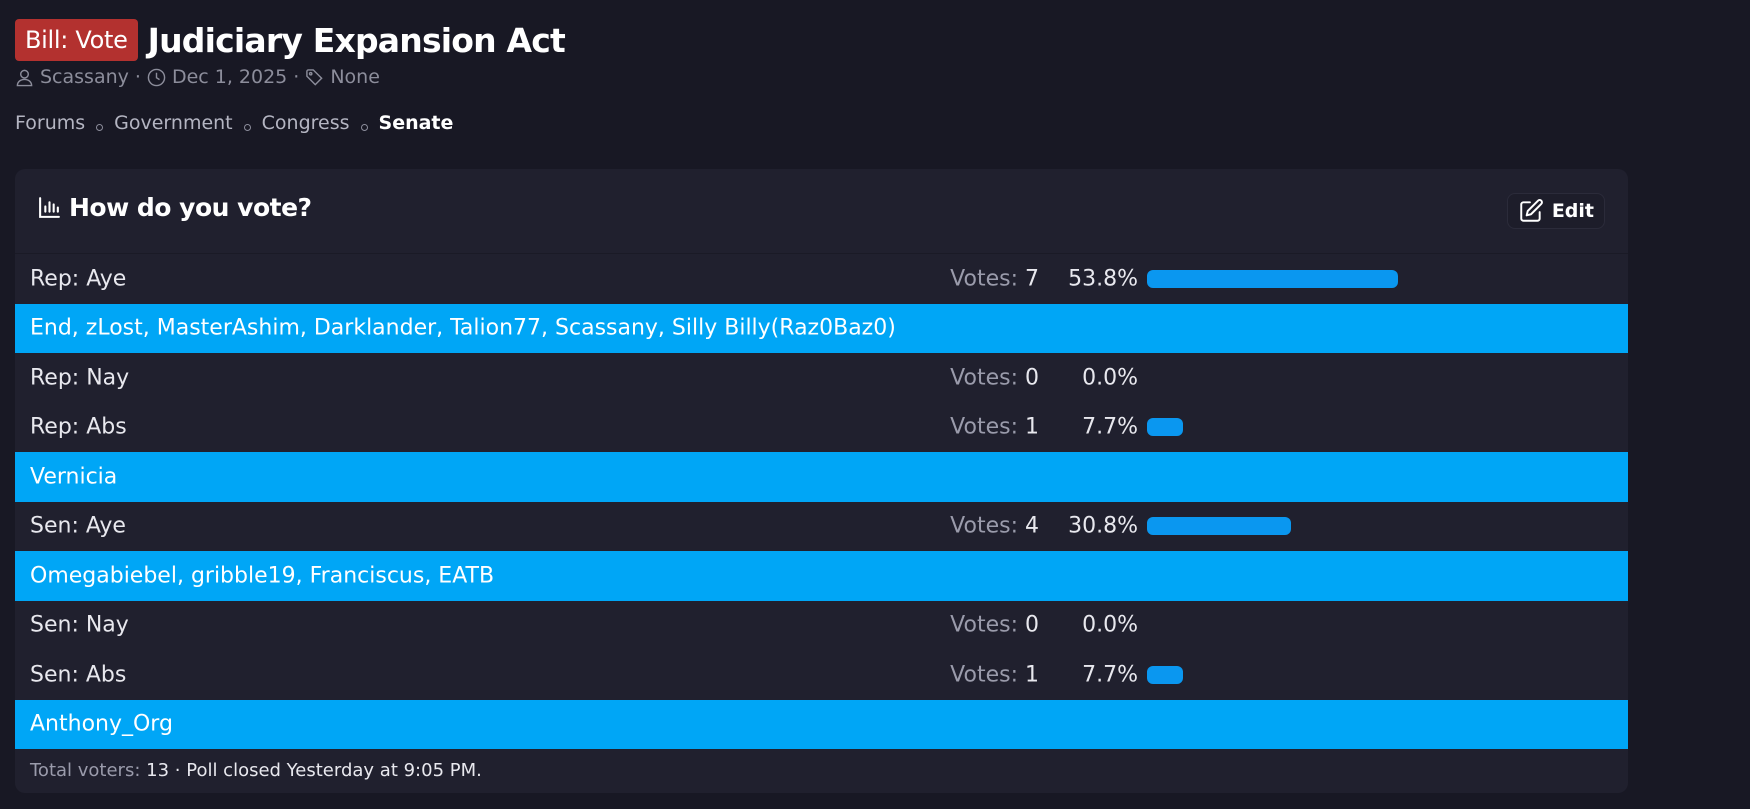 This screenshot has width=1750, height=809. What do you see at coordinates (76, 40) in the screenshot?
I see `thread-prefix-badge: Bill: Vote` at bounding box center [76, 40].